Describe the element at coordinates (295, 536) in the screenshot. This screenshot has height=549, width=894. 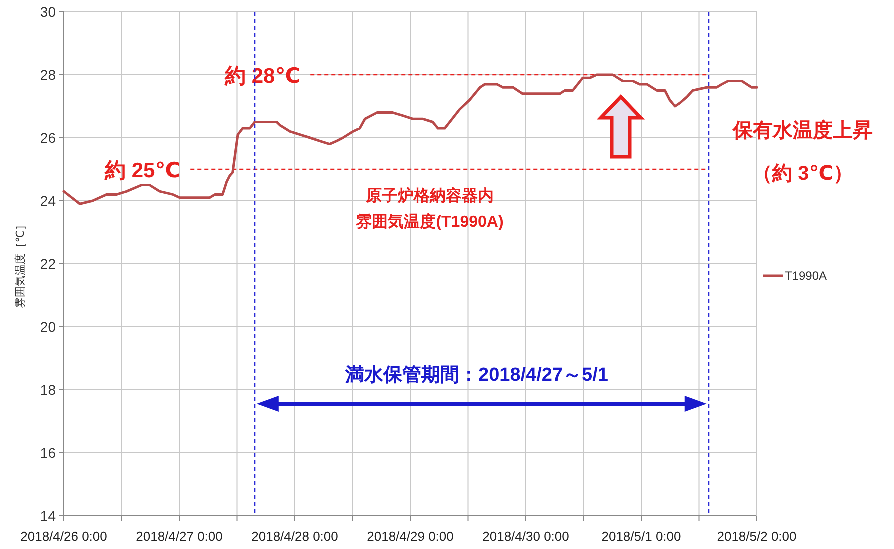
I see `x-tick-label: 2018/4/28 0:00` at that location.